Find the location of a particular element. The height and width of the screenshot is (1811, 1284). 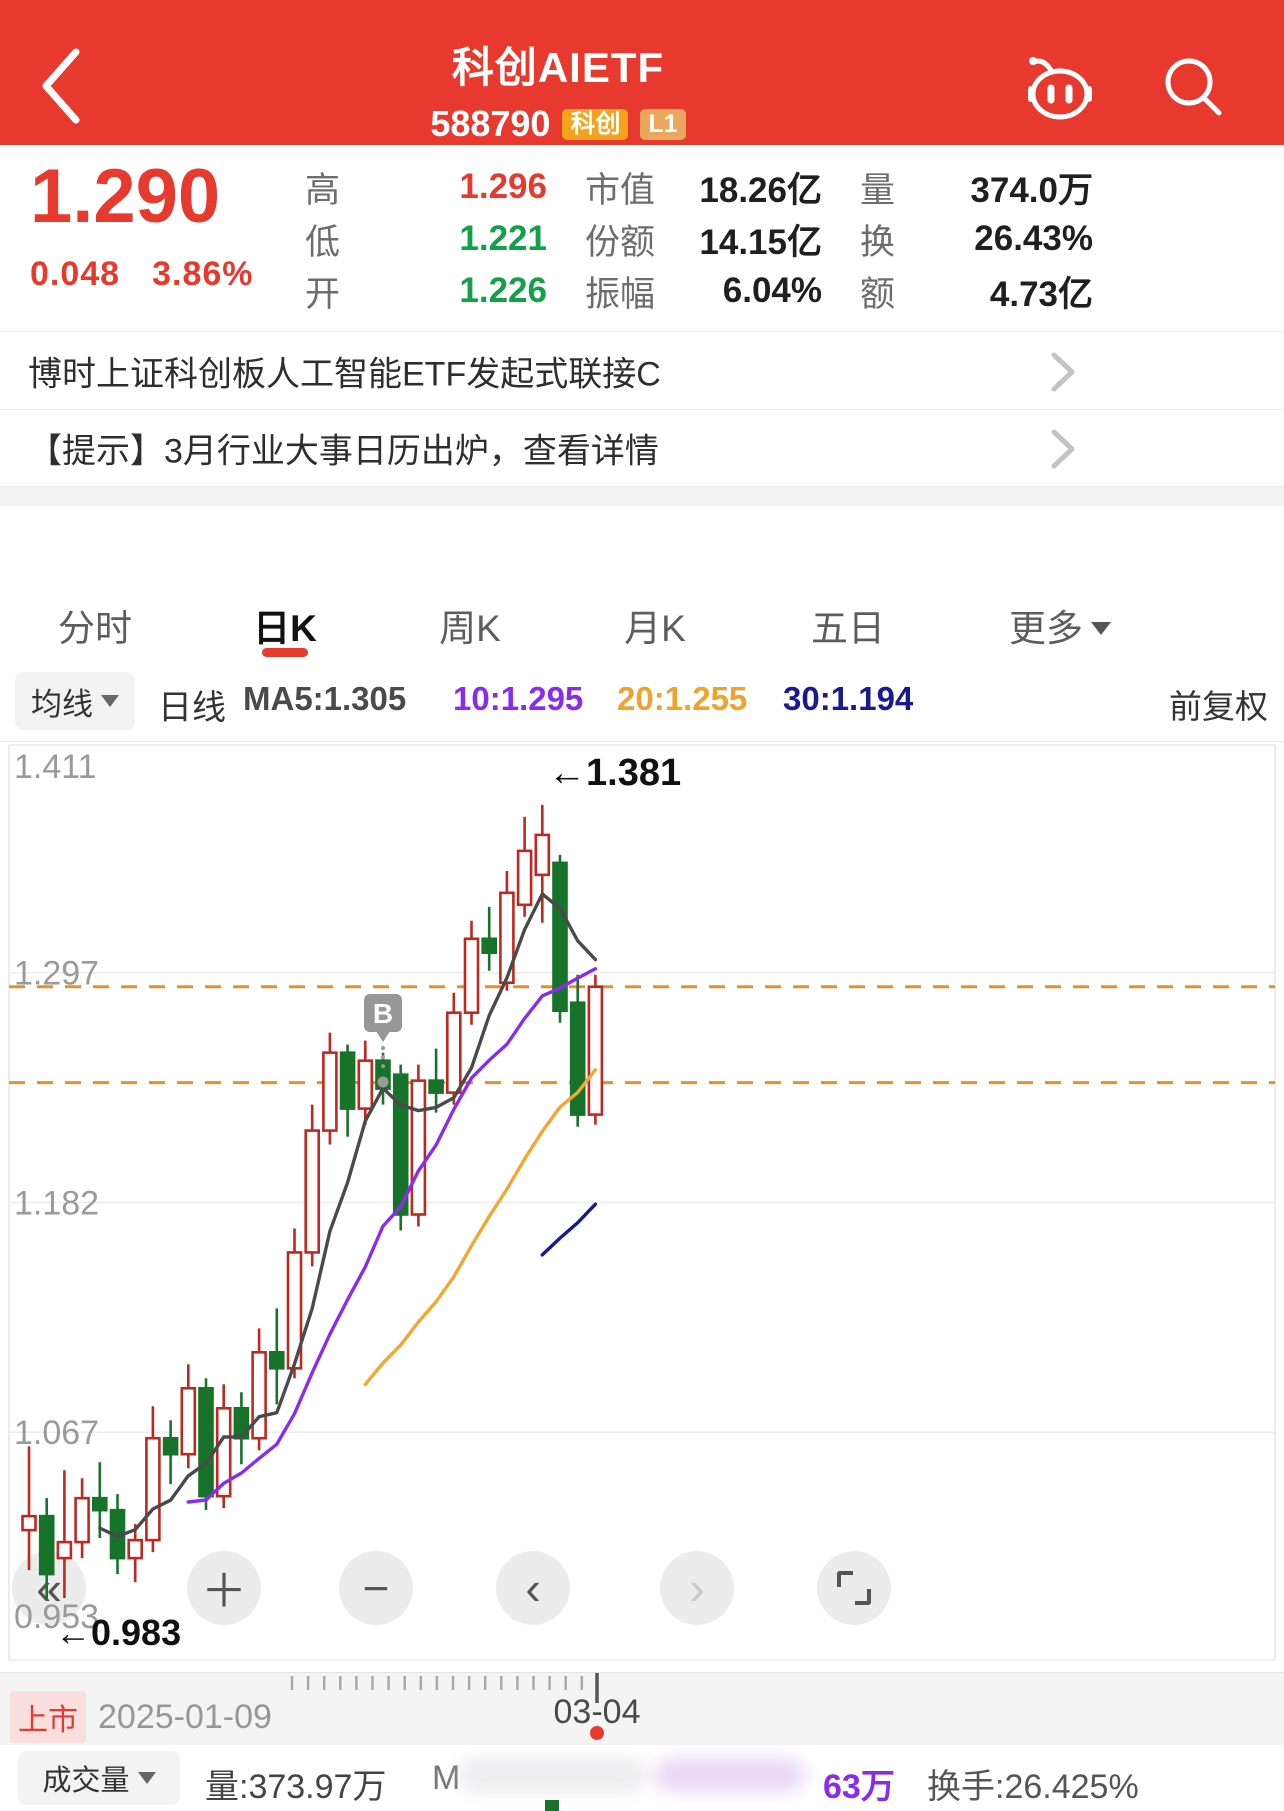

ma-mode-label: 日线 is located at coordinates (192, 708).